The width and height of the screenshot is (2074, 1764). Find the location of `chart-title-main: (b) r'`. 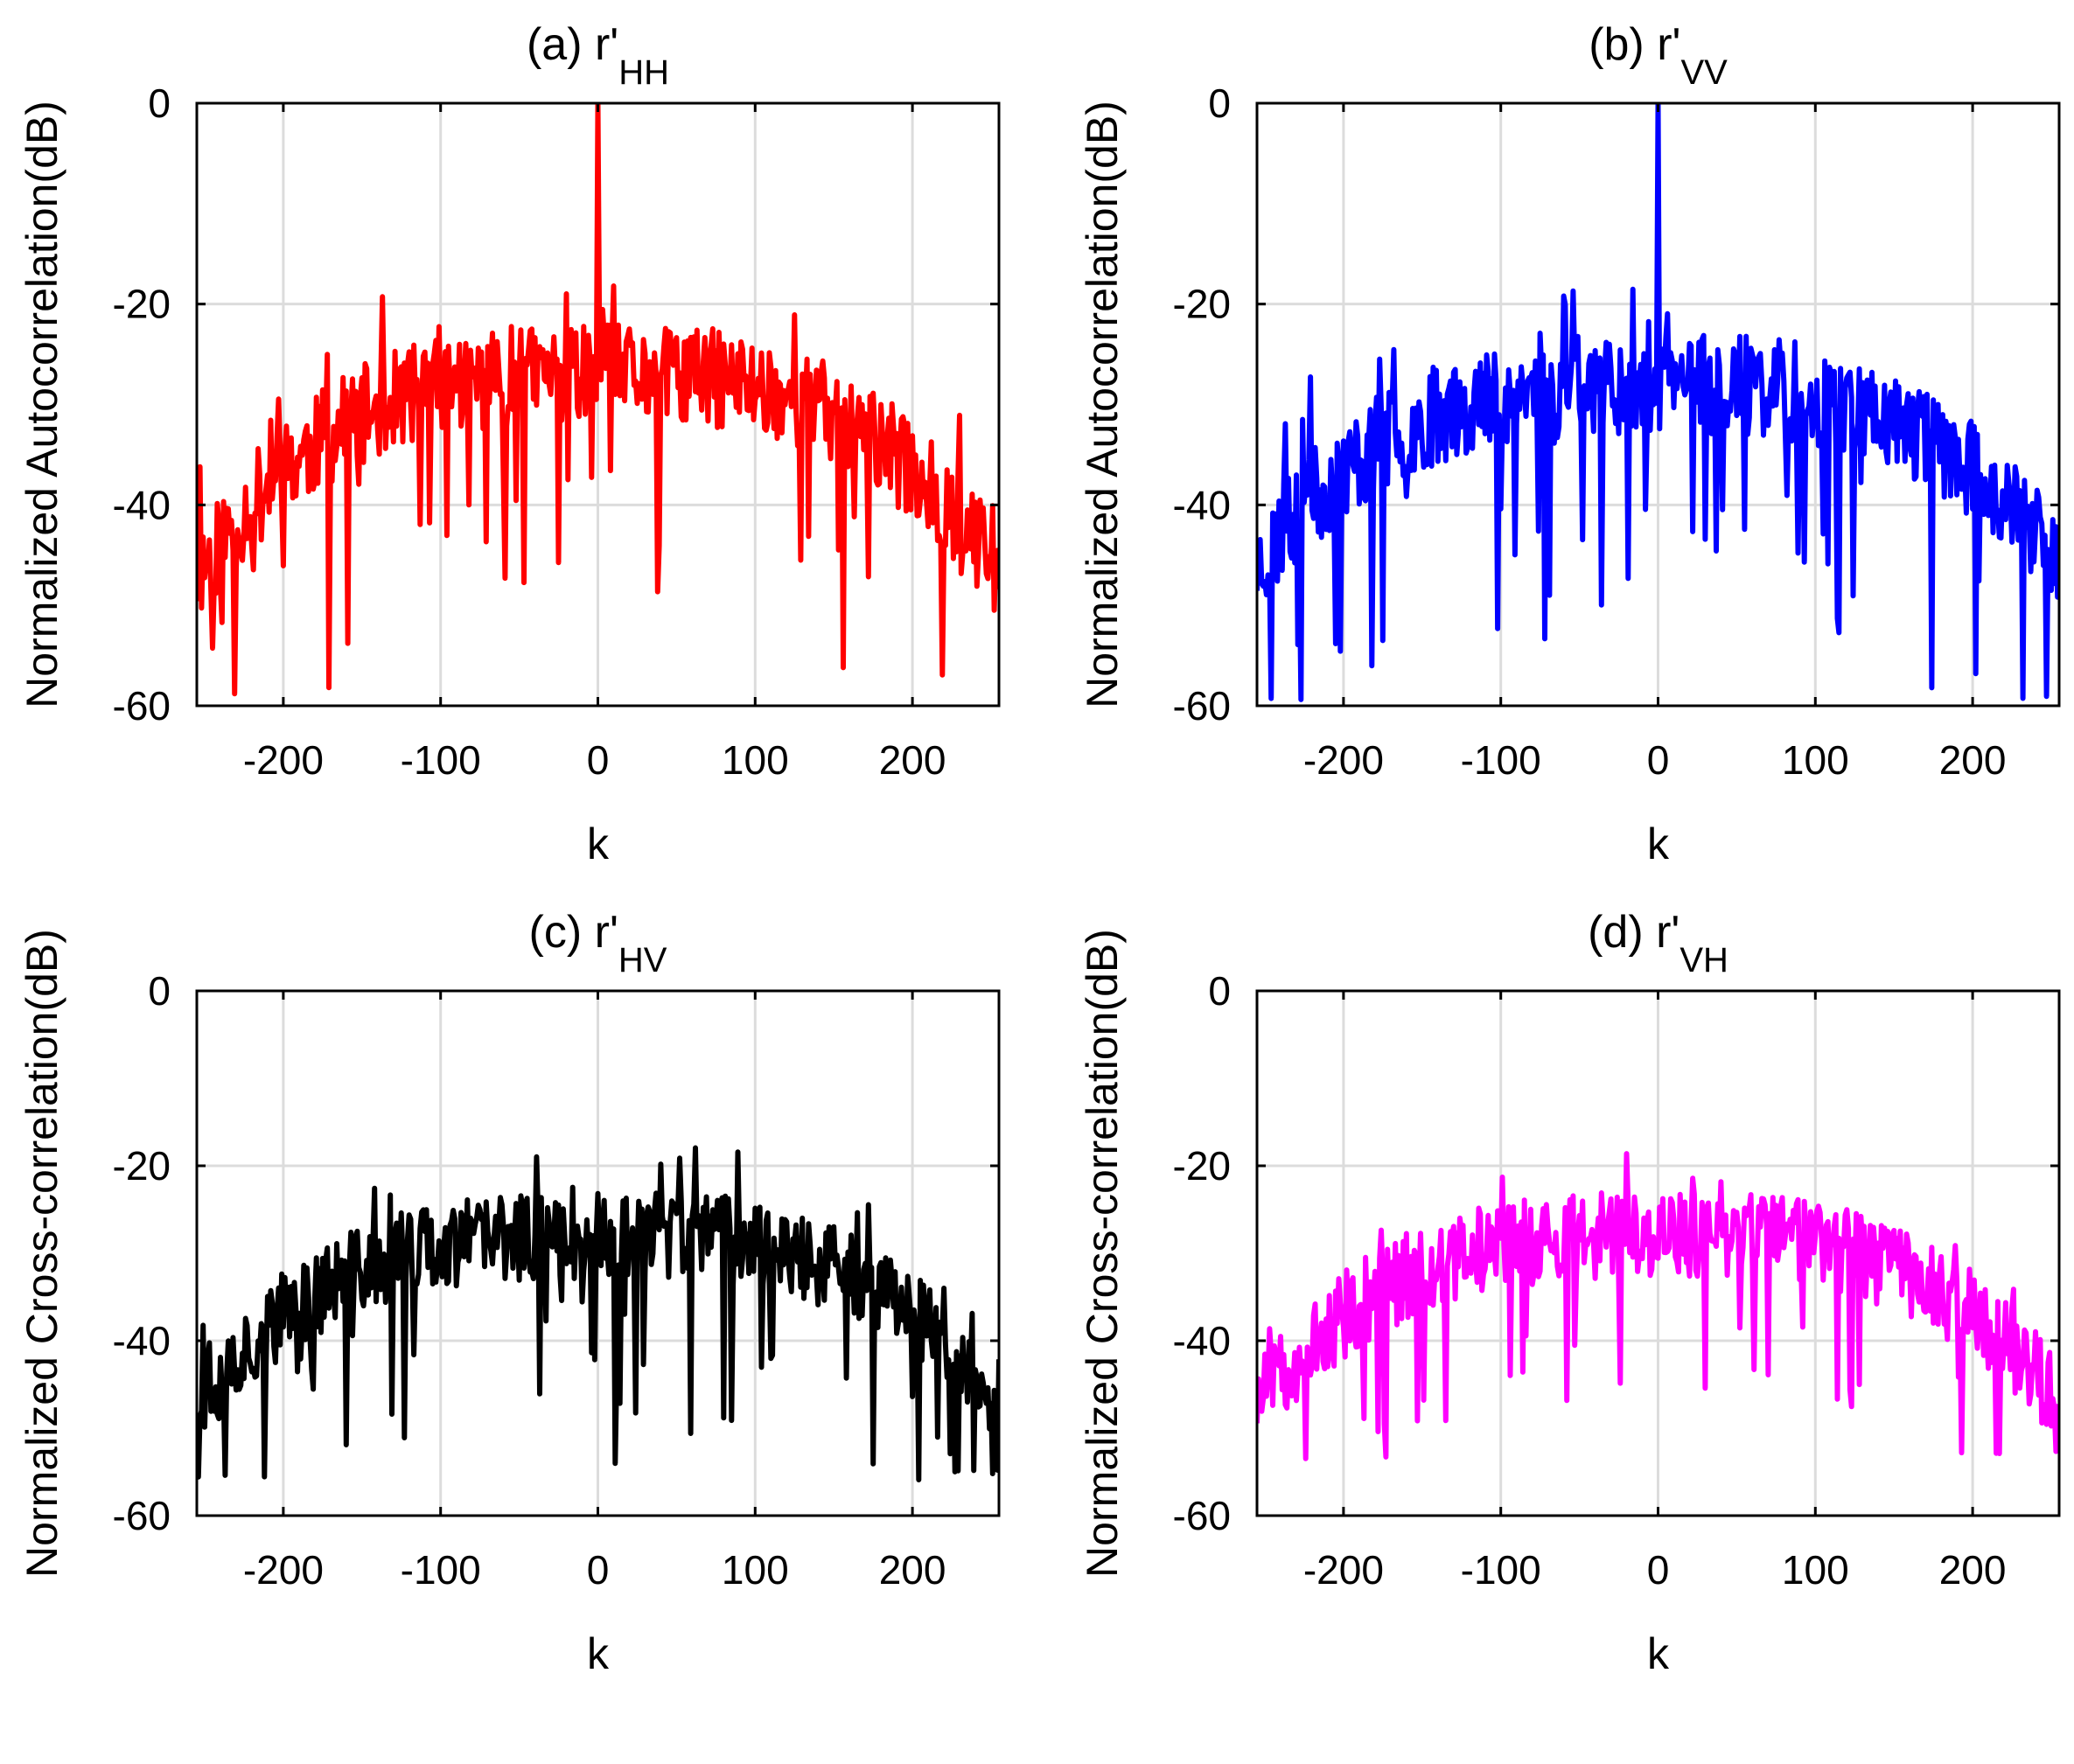

chart-title-main: (b) r' is located at coordinates (1634, 44).